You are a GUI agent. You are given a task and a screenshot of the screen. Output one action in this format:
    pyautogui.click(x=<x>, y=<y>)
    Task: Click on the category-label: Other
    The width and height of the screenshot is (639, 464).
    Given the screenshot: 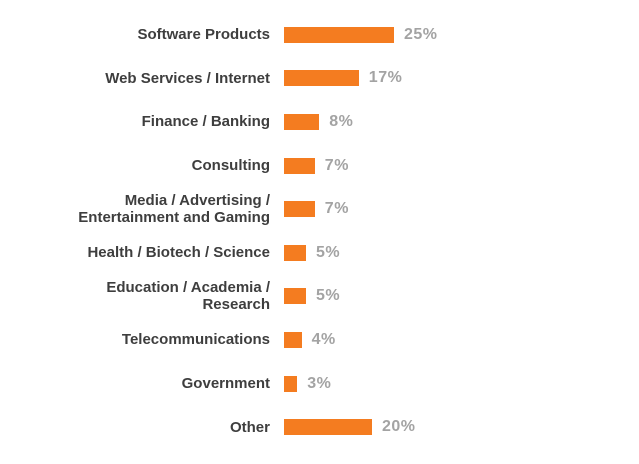 What is the action you would take?
    pyautogui.click(x=249, y=427)
    